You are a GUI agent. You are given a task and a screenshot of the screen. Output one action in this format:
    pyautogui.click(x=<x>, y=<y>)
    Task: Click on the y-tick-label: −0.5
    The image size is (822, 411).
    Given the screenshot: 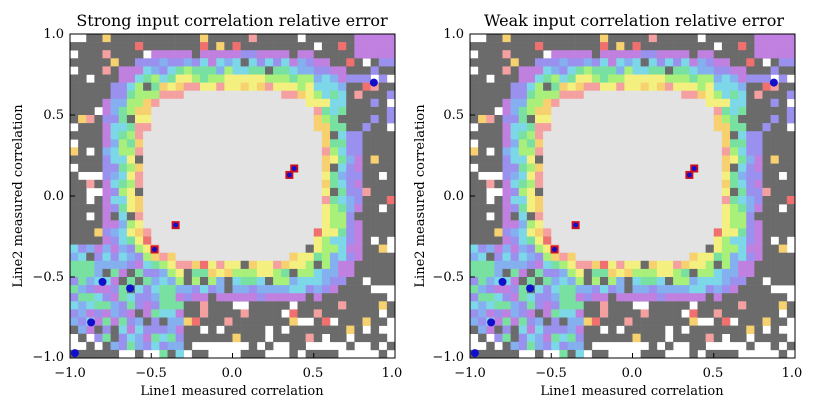 What is the action you would take?
    pyautogui.click(x=448, y=277)
    